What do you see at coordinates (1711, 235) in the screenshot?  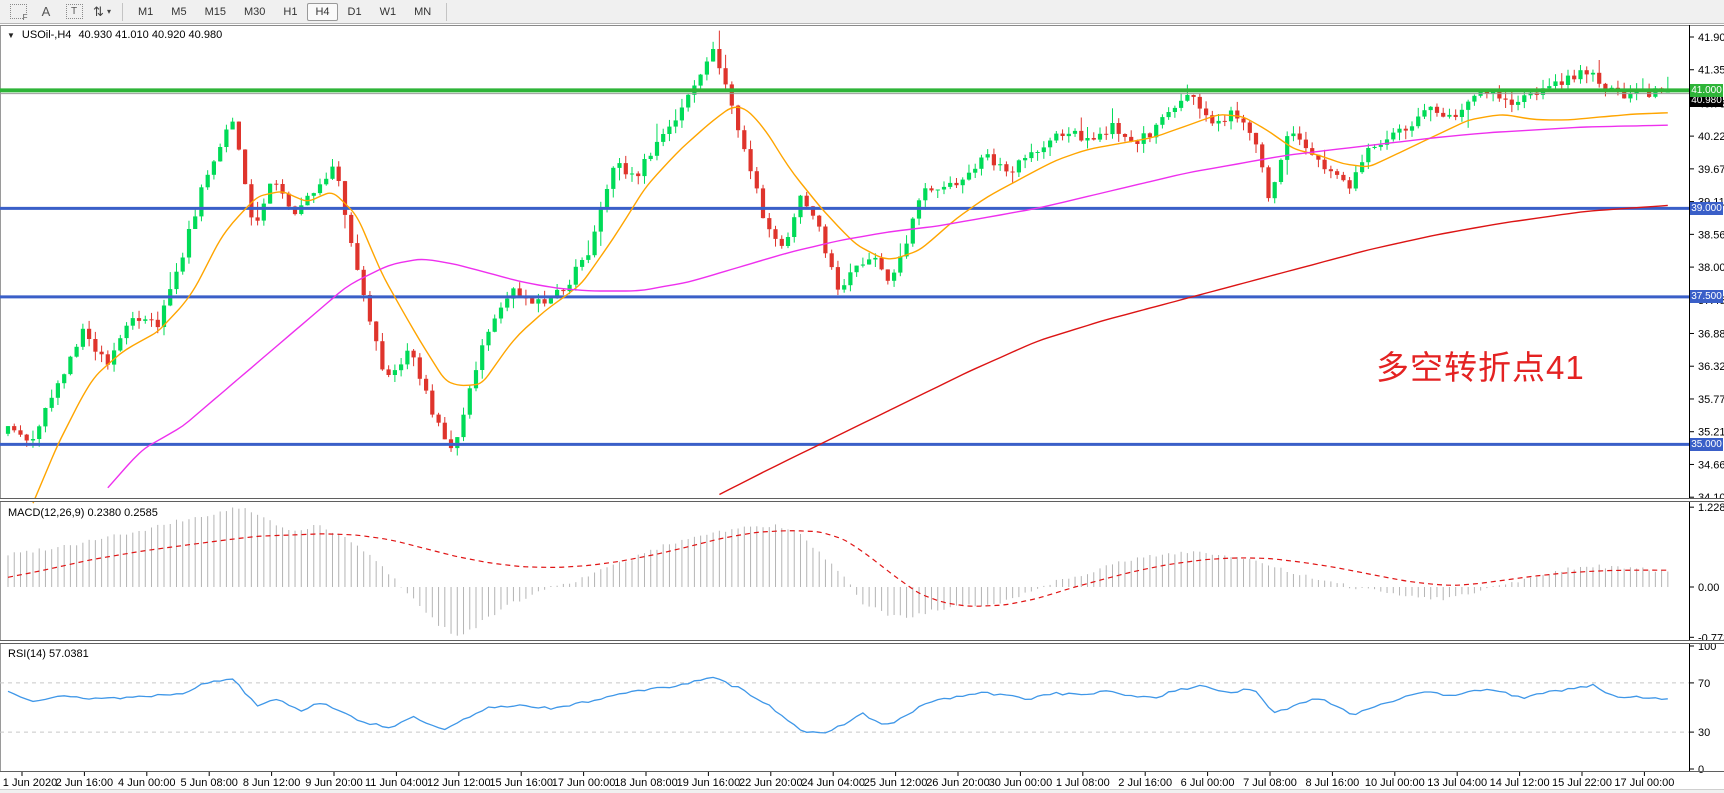 I see `svg-text: 38.560` at bounding box center [1711, 235].